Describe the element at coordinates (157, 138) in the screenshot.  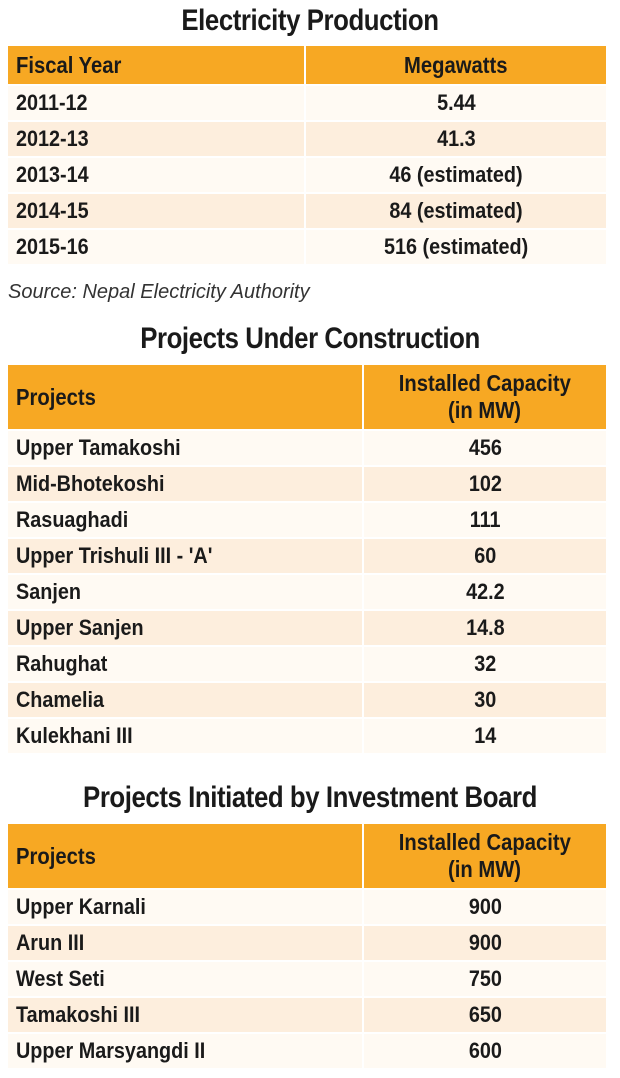
I see `fiscal-year-cell: 2012-13` at that location.